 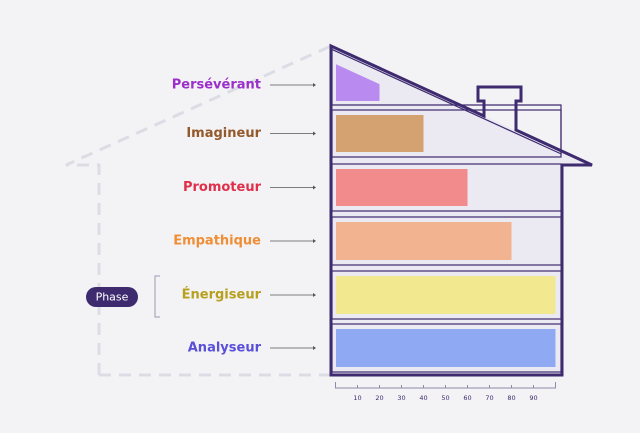 I want to click on x-tick-label: 80, so click(x=511, y=398).